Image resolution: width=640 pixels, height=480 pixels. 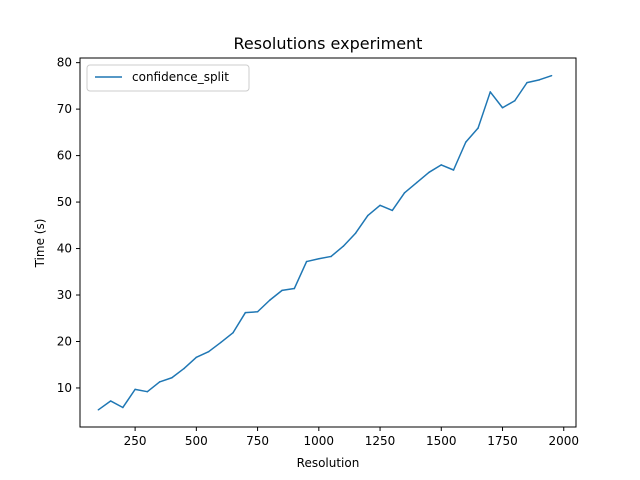 I want to click on x-tick-label: 250, so click(x=135, y=441).